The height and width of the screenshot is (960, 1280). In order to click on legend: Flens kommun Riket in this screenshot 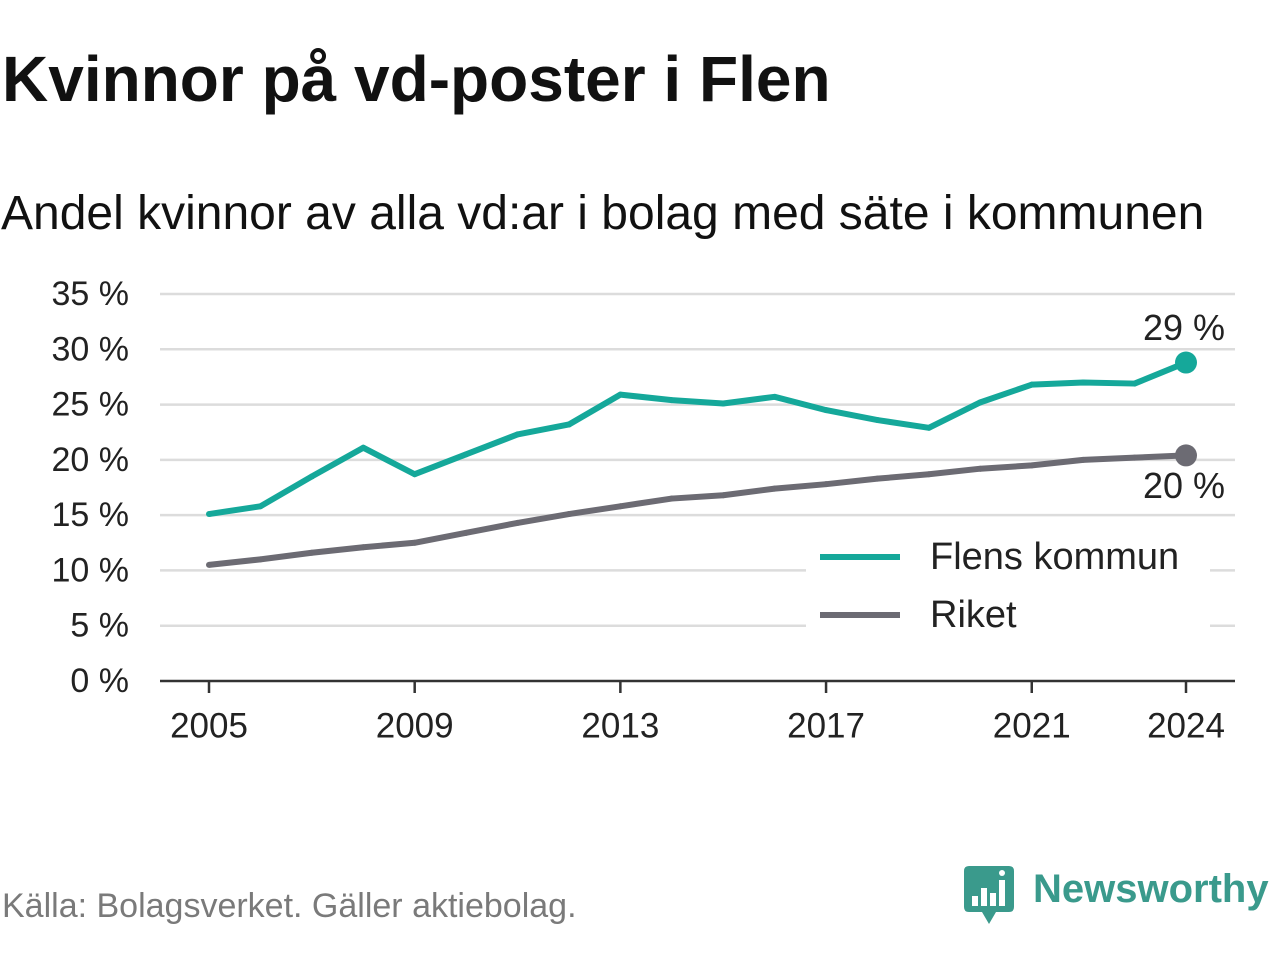, I will do `click(1008, 584)`.